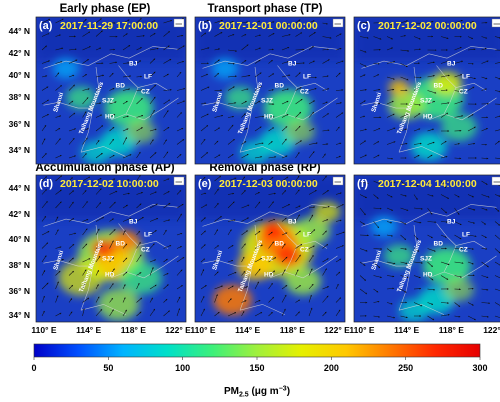 The height and width of the screenshot is (402, 500). Describe the element at coordinates (451, 330) in the screenshot. I see `lon-tick: 118° E` at that location.